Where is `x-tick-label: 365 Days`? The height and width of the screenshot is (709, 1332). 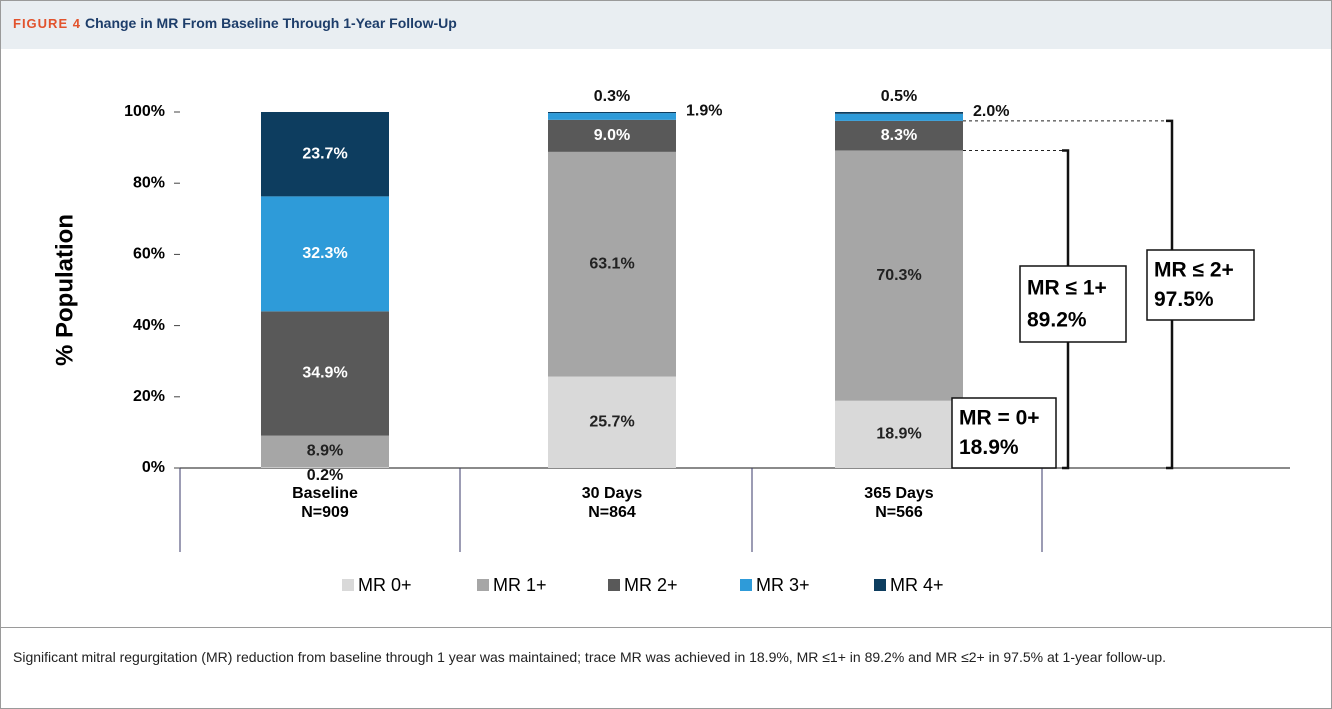 x-tick-label: 365 Days is located at coordinates (898, 493).